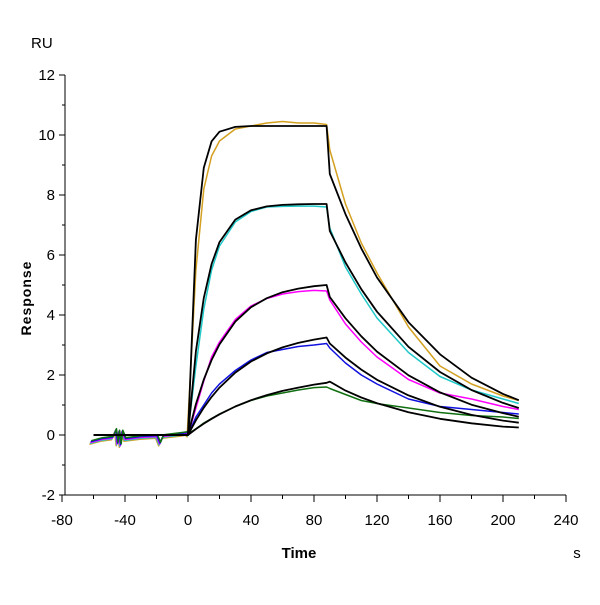  I want to click on y-unit-label: RU, so click(42, 43).